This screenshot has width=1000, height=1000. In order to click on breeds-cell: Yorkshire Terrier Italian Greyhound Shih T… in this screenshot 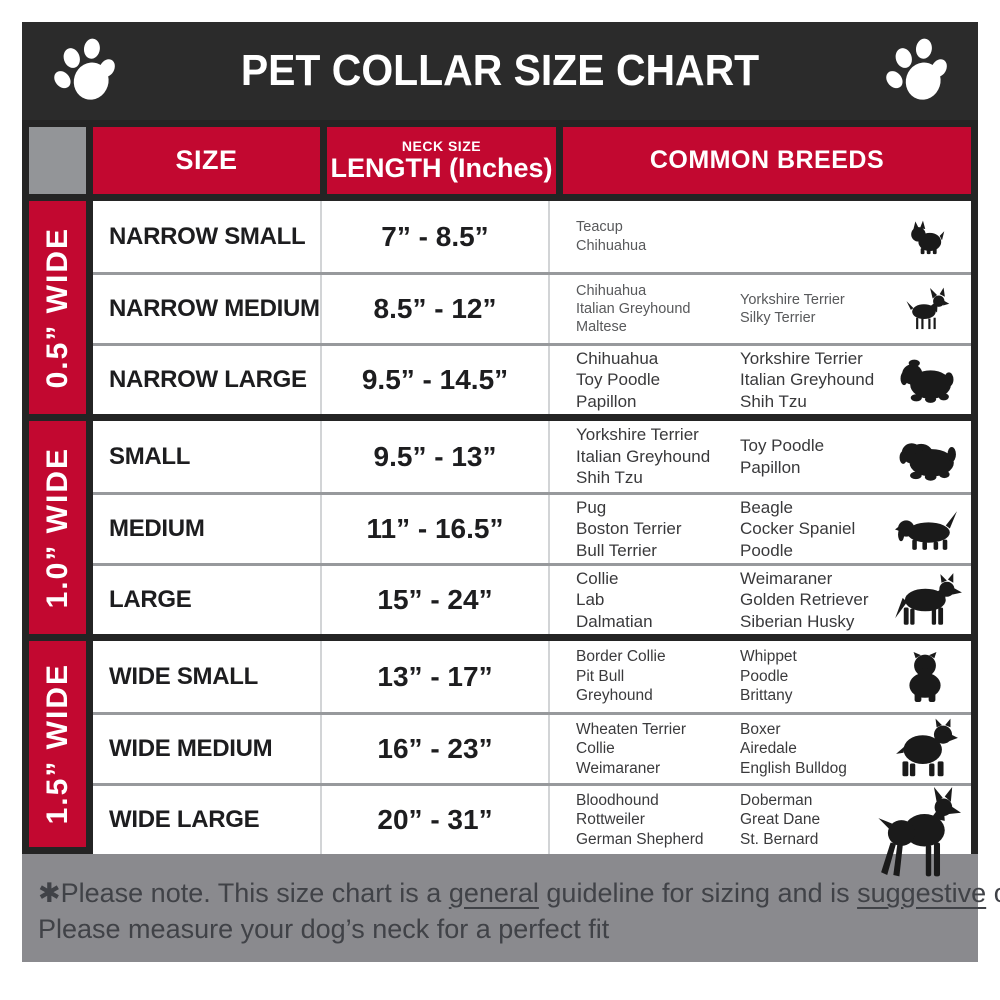, I will do `click(760, 456)`.